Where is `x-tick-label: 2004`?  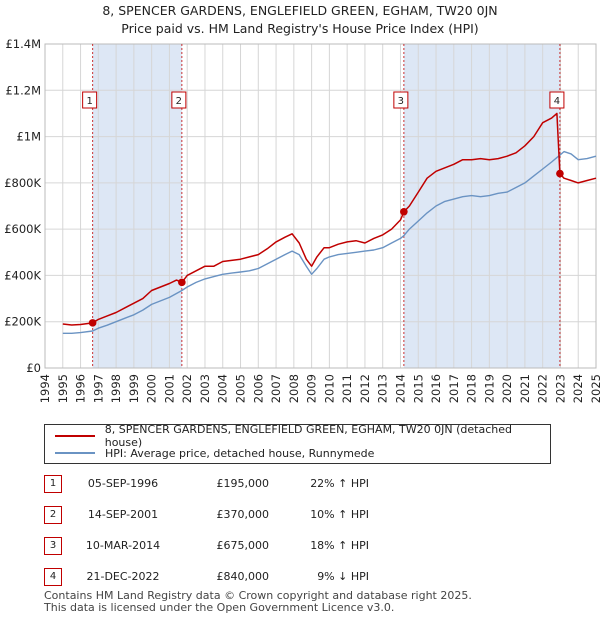
x-tick-label: 2004 is located at coordinates (223, 388).